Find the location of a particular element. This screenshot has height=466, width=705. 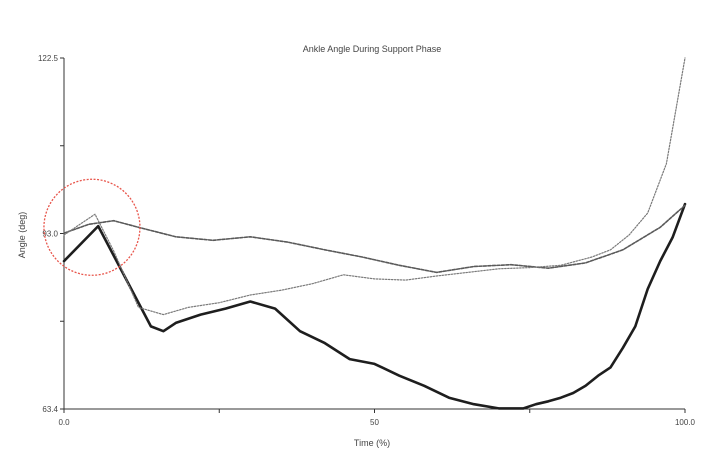

x-tick-label: 100.0 is located at coordinates (685, 422).